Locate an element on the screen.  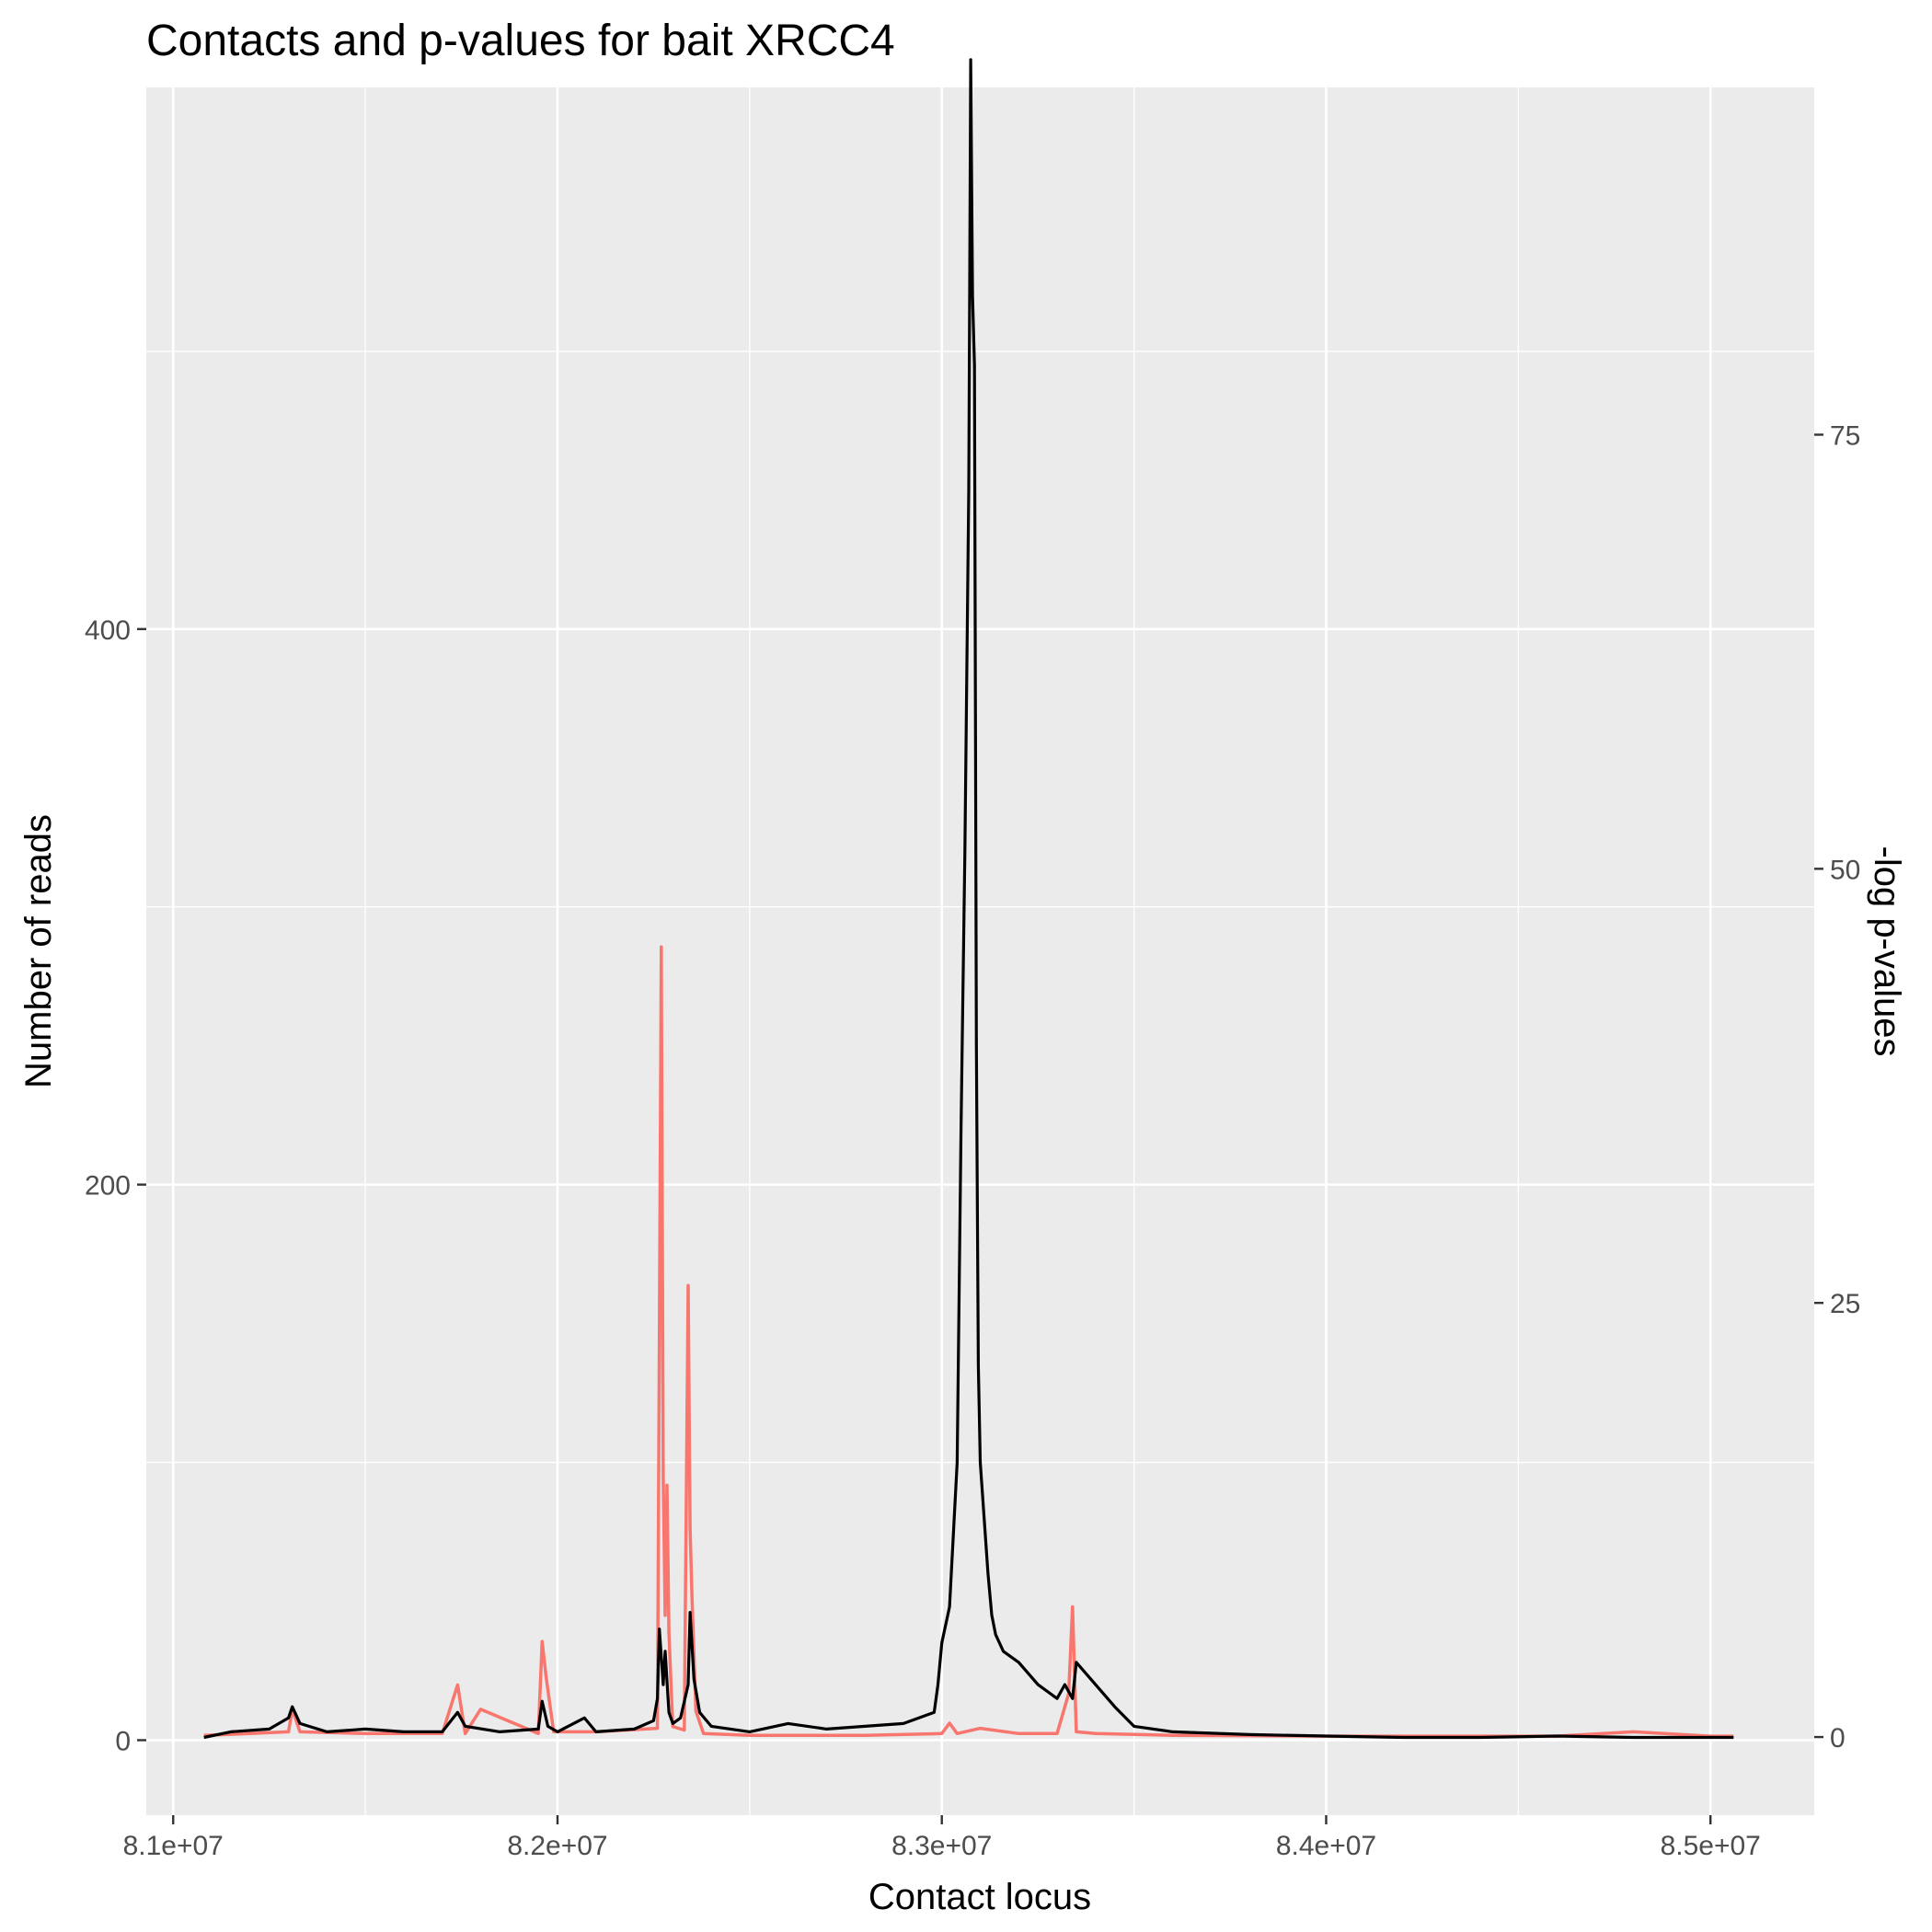
chart-title: Contacts and p-values for bait XRCC4 is located at coordinates (520, 41).